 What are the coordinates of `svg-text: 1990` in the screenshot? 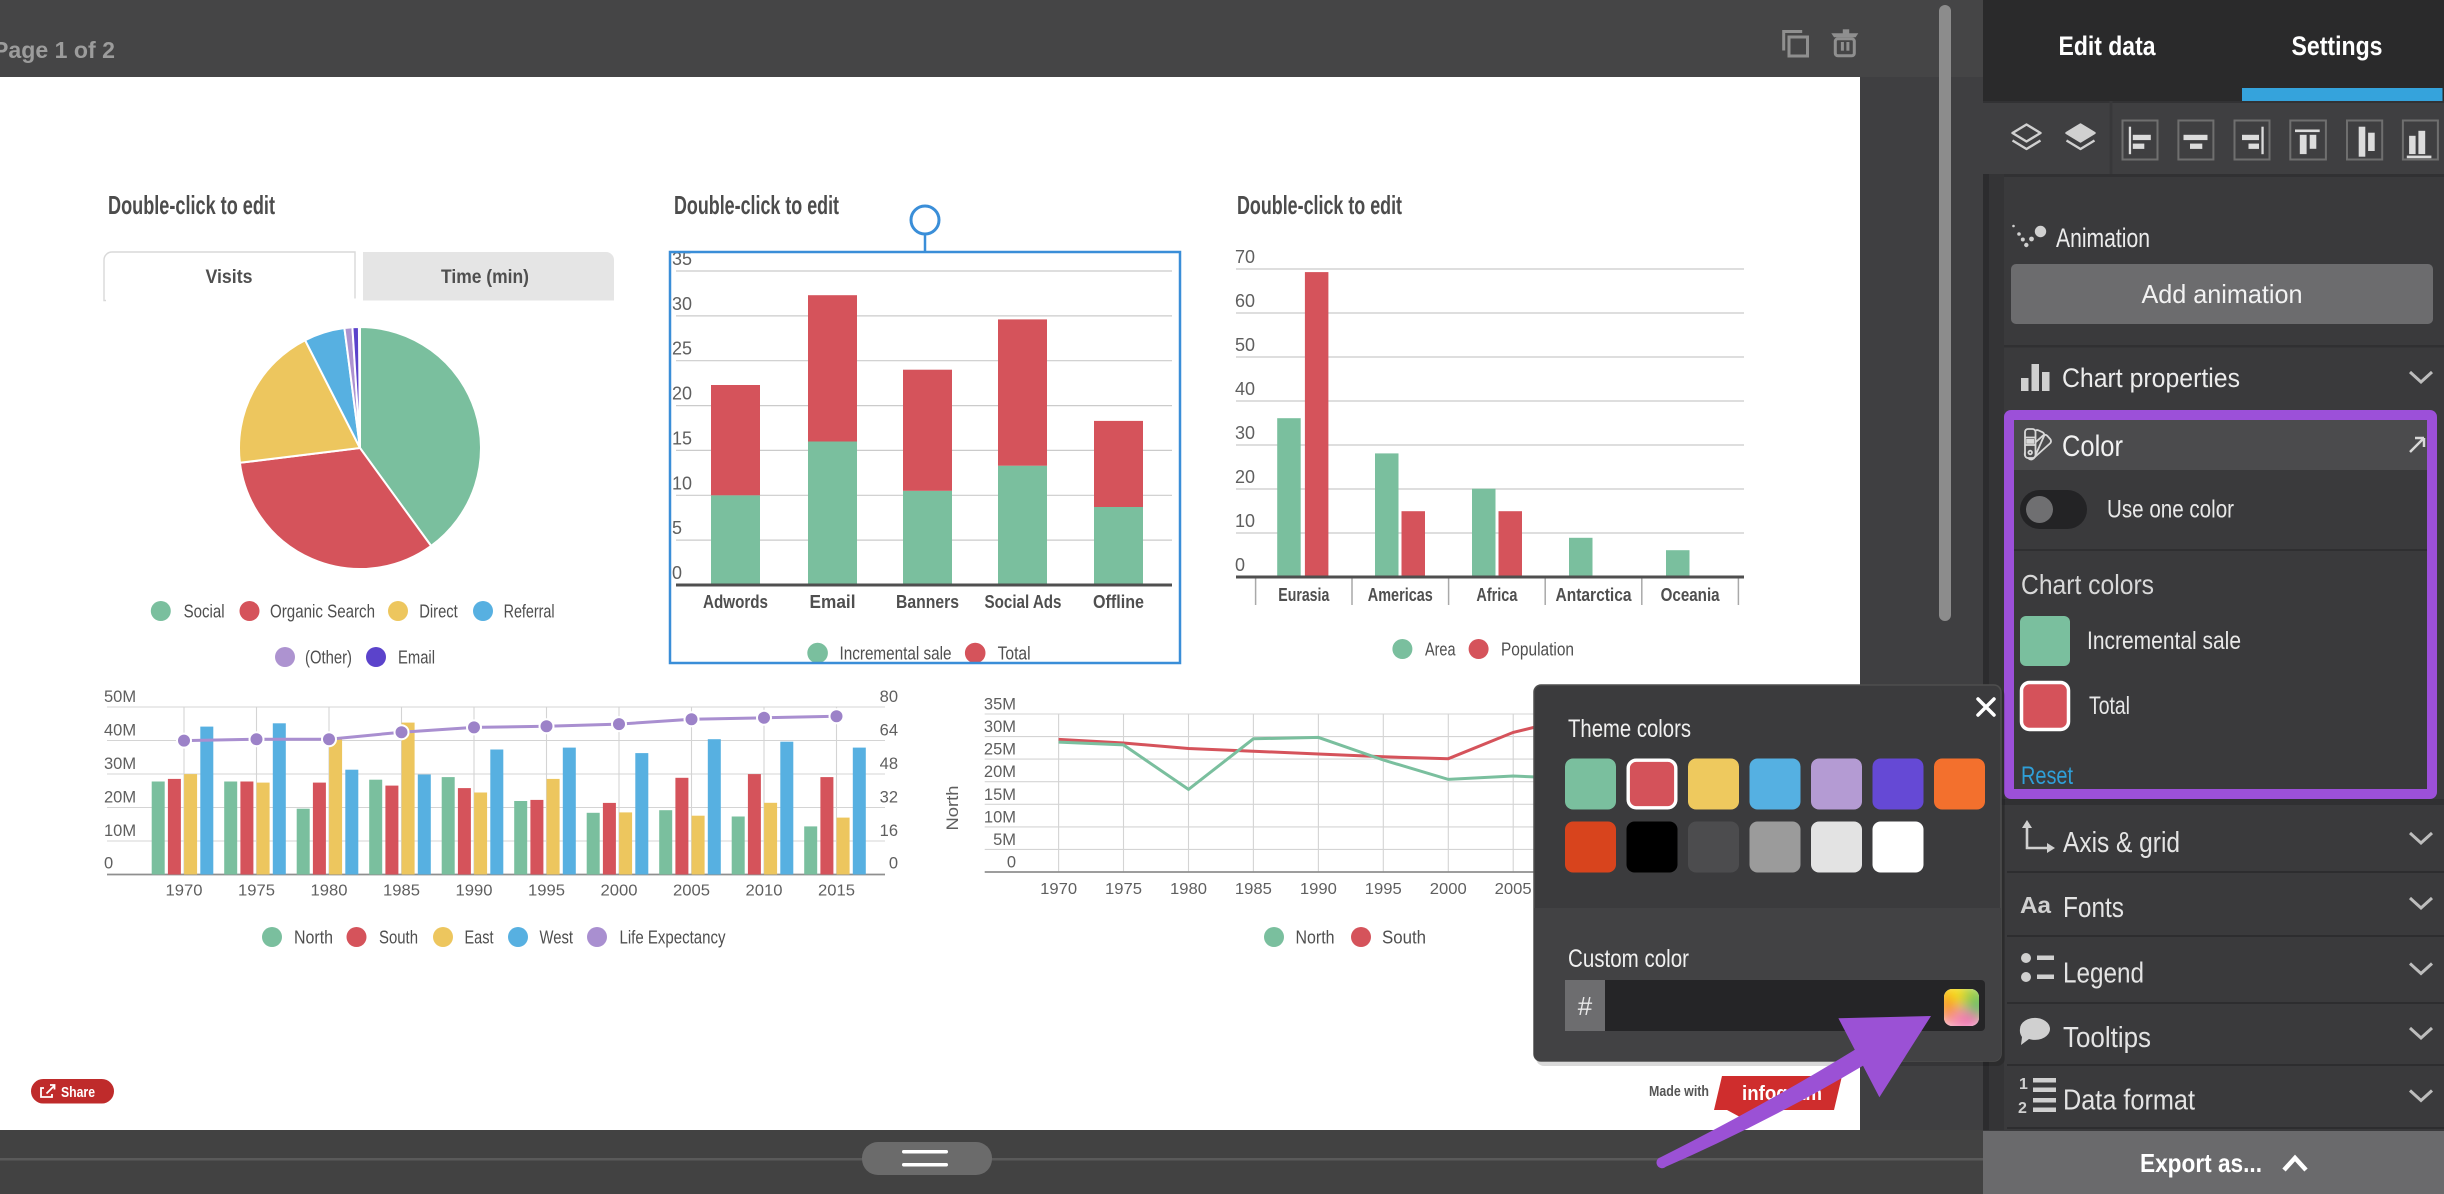 It's located at (474, 891).